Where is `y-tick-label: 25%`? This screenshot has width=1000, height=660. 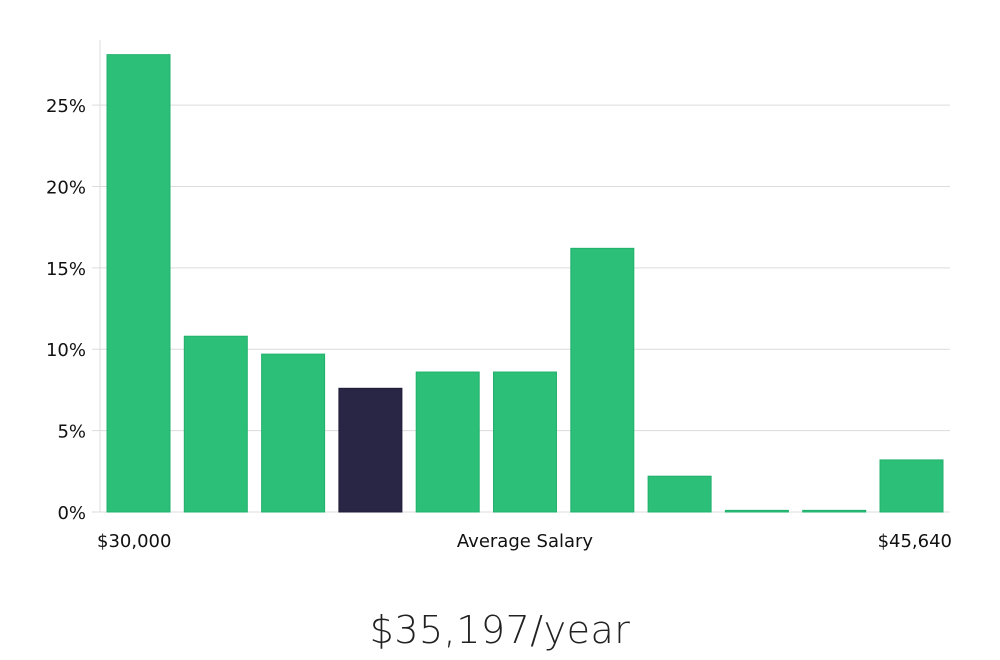
y-tick-label: 25% is located at coordinates (66, 106).